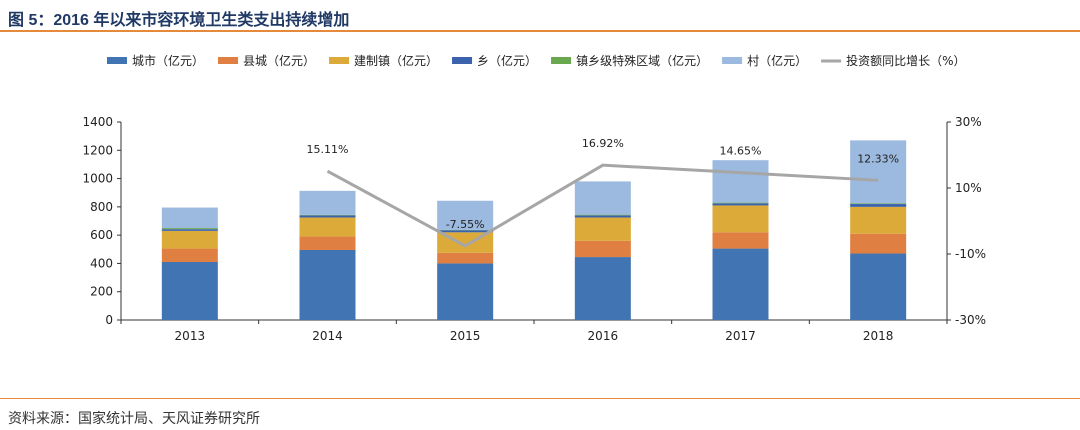 This screenshot has width=1080, height=430. Describe the element at coordinates (279, 60) in the screenshot. I see `legend-label: 县城（亿元）` at that location.